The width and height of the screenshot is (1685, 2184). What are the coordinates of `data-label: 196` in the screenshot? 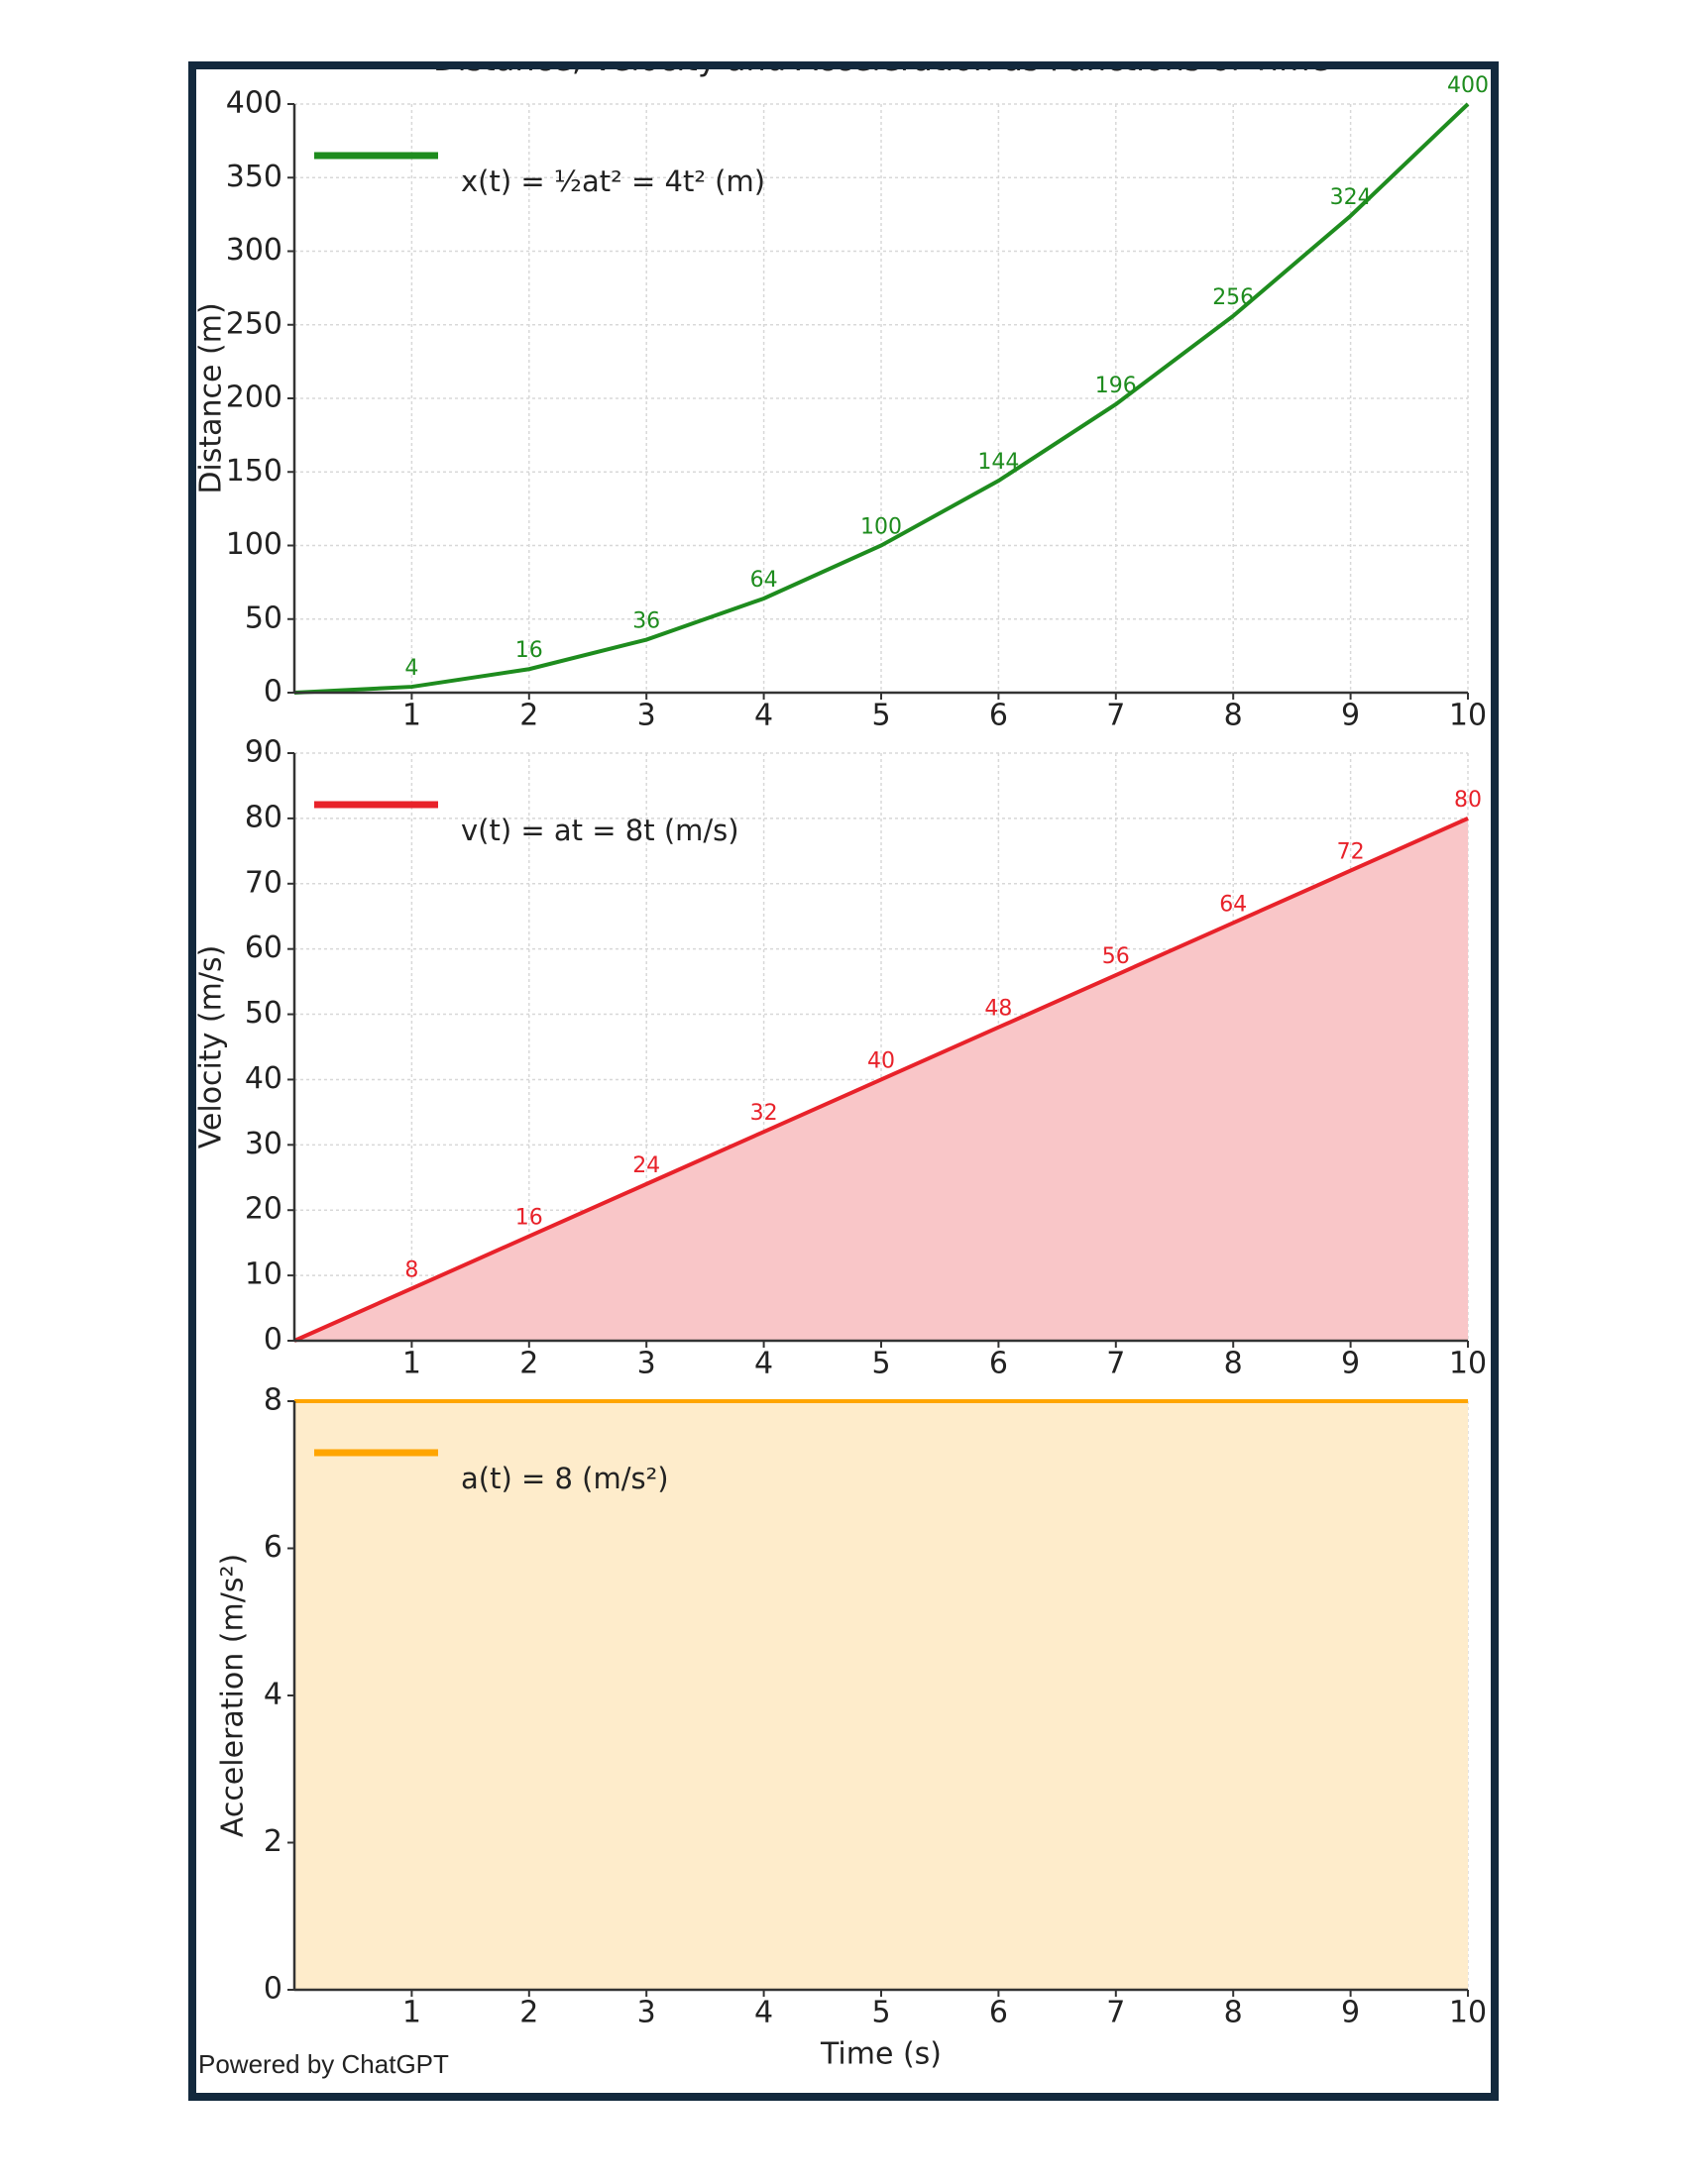 It's located at (1116, 386).